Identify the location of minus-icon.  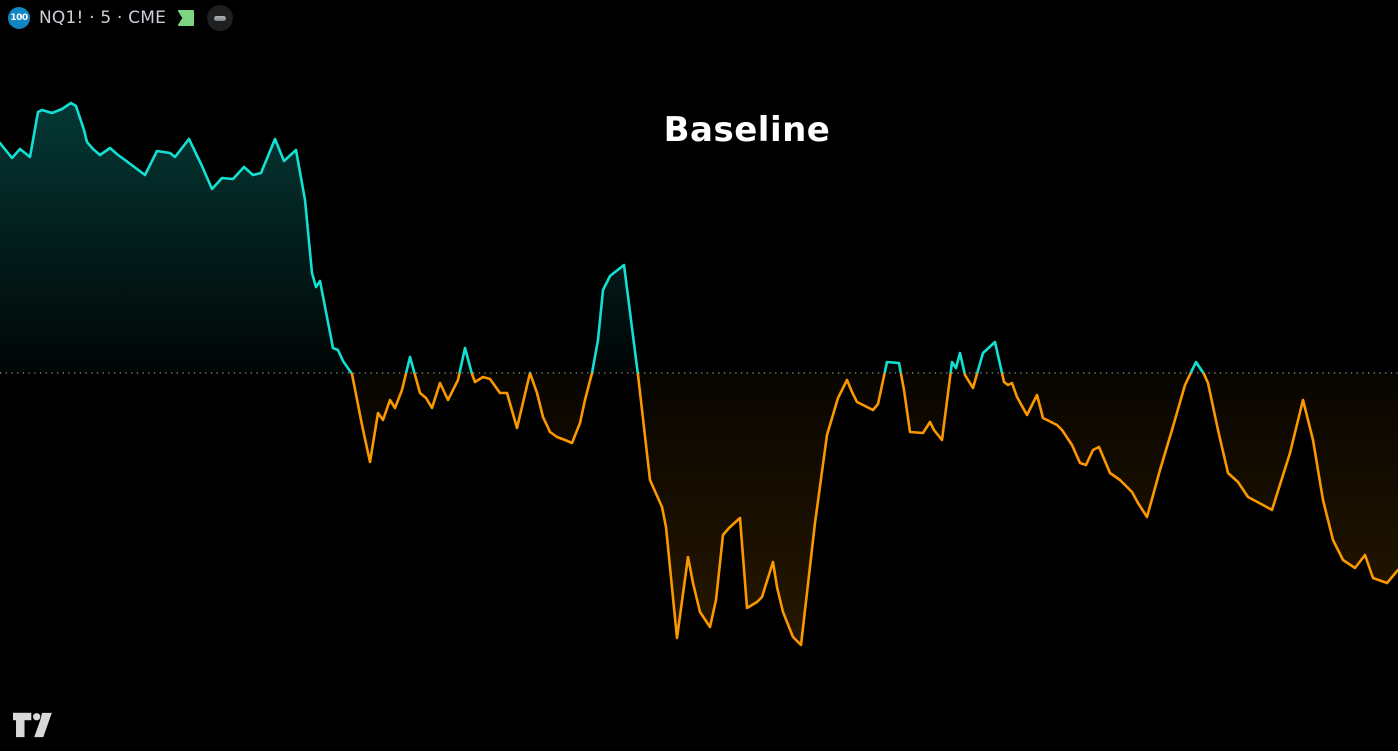
(220, 18).